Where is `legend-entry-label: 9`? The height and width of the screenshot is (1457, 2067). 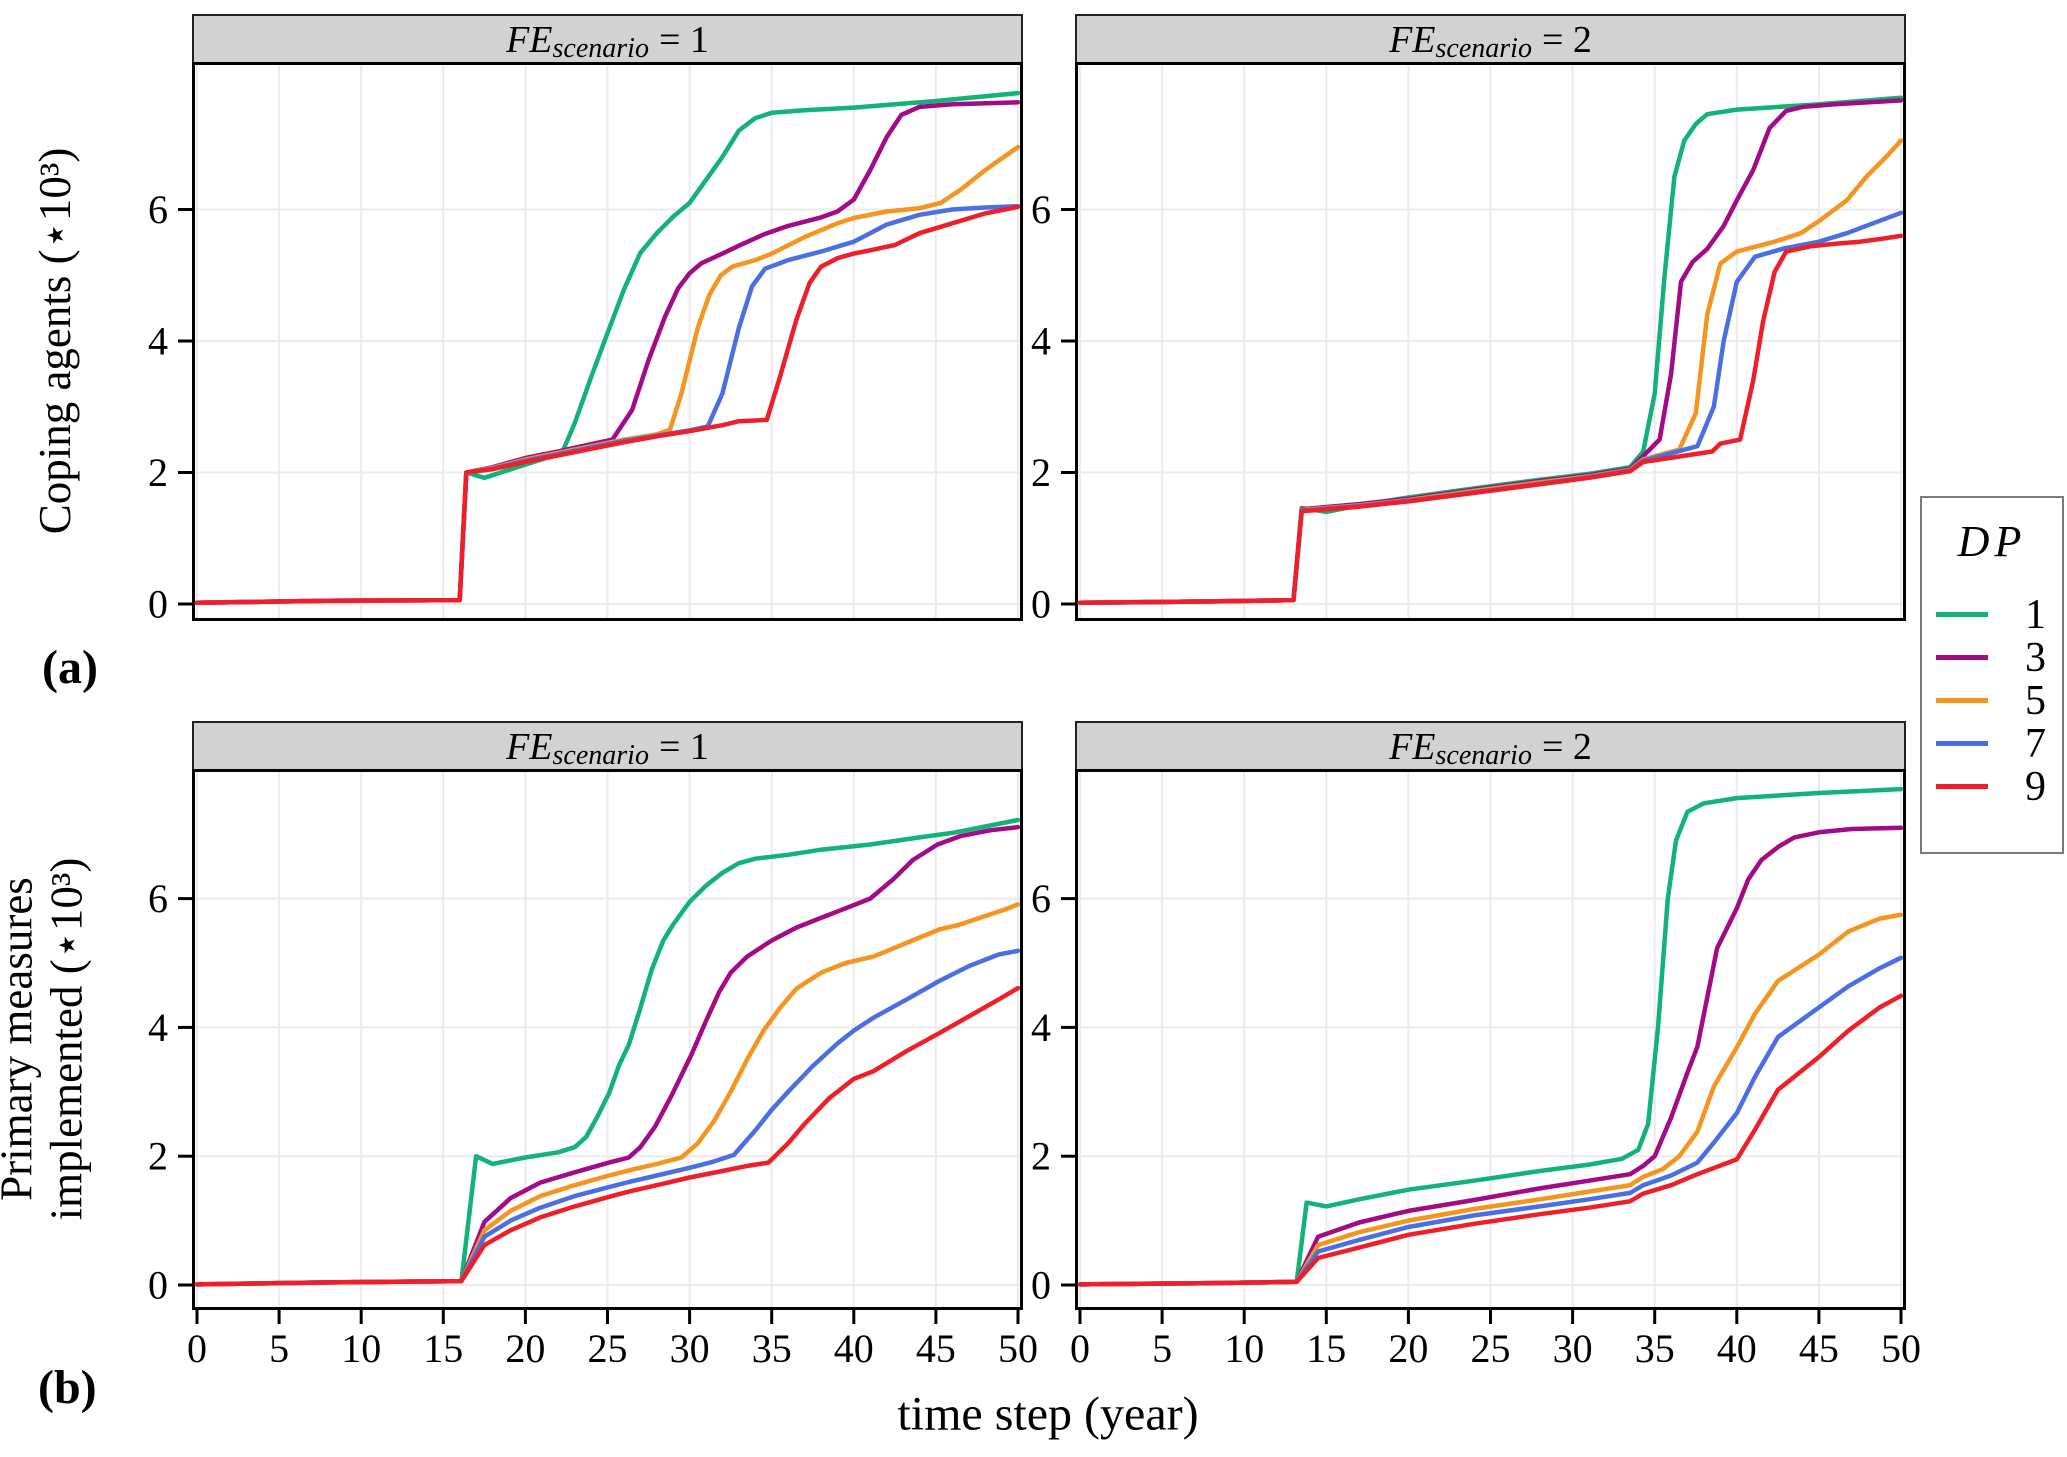 legend-entry-label: 9 is located at coordinates (2035, 786).